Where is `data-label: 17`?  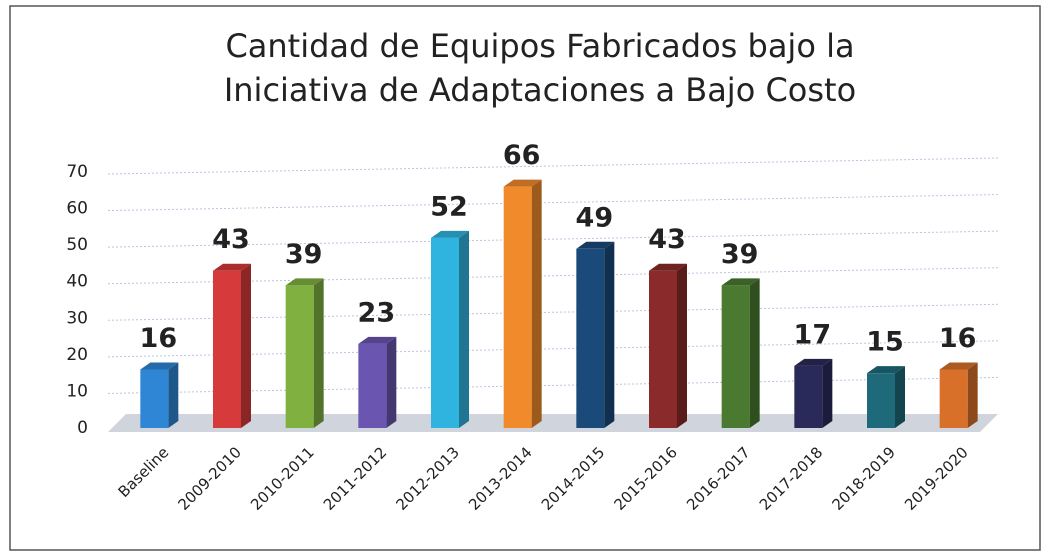 data-label: 17 is located at coordinates (813, 334).